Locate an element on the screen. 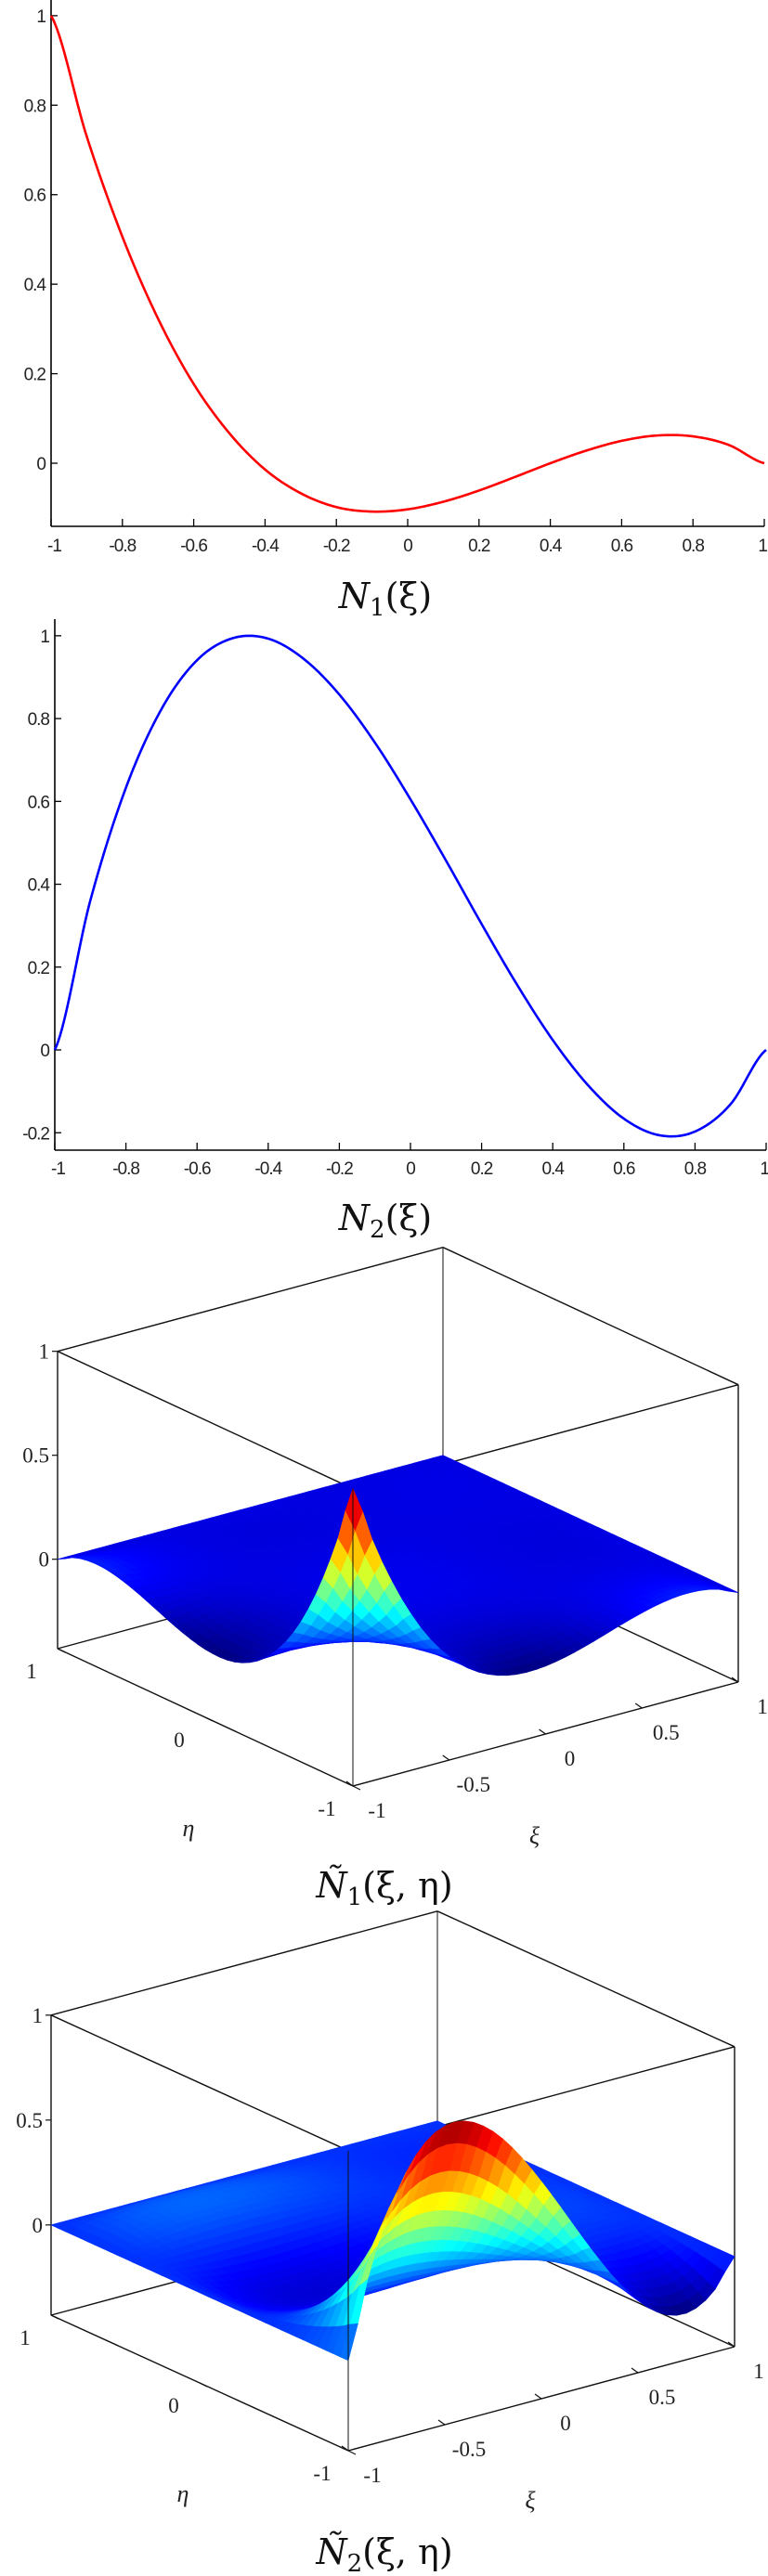 This screenshot has height=2576, width=768. y-tick-label: -0.2 is located at coordinates (36, 1134).